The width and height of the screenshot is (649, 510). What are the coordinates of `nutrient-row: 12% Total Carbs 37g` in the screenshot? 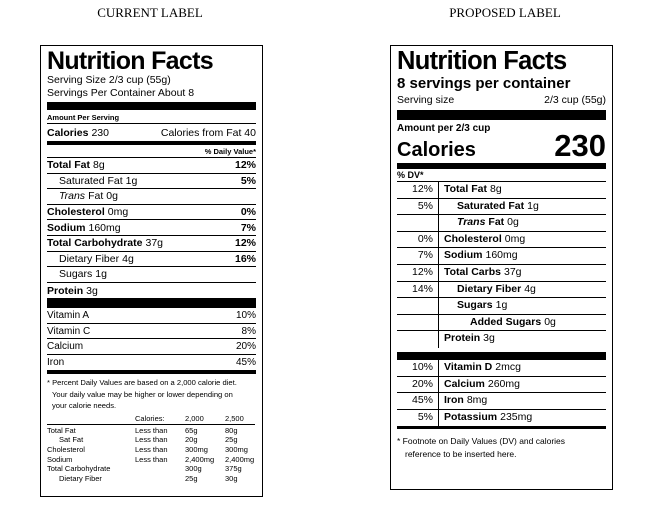 It's located at (501, 273).